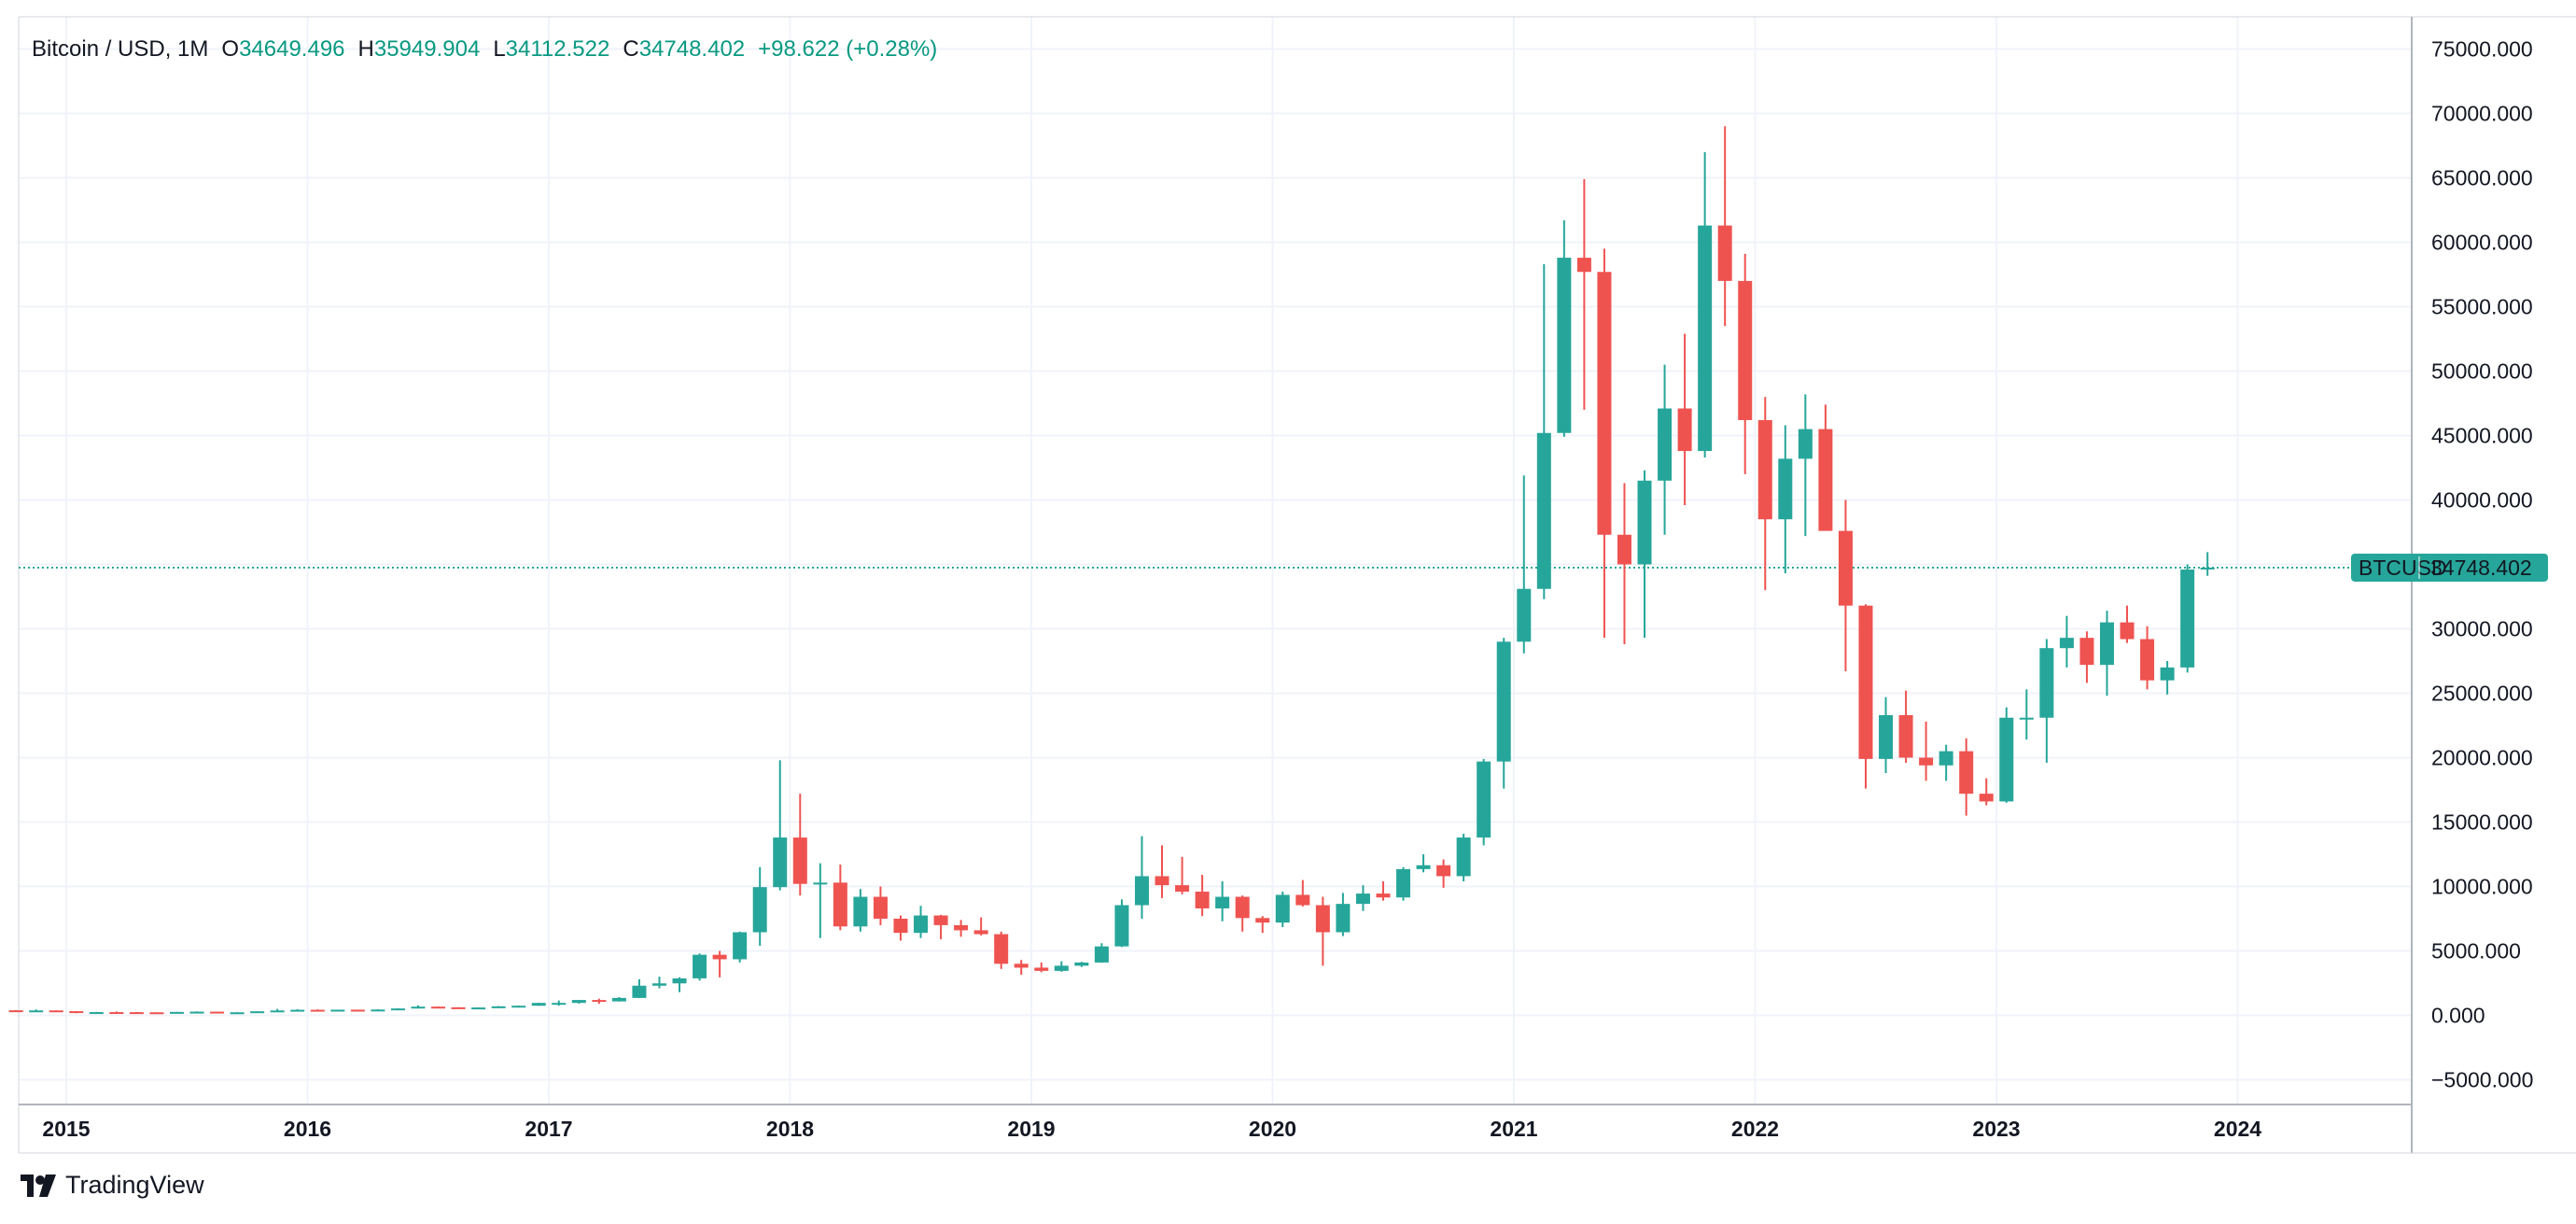 The height and width of the screenshot is (1224, 2576). What do you see at coordinates (2237, 1129) in the screenshot?
I see `x-tick-label: 2024` at bounding box center [2237, 1129].